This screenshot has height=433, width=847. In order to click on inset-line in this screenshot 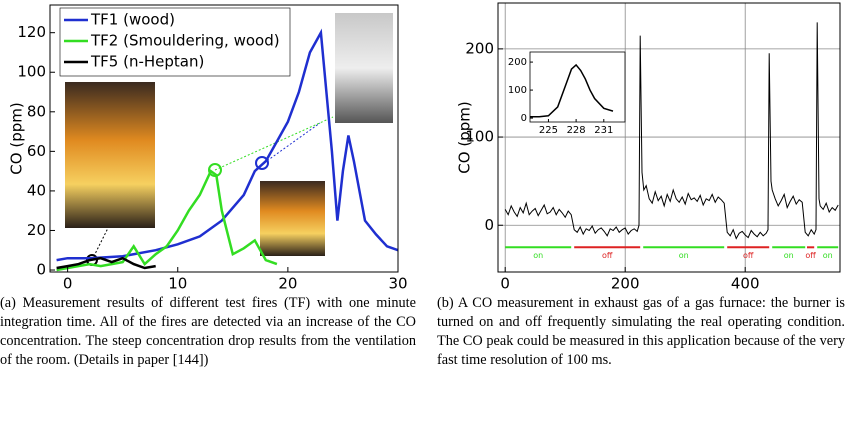, I will do `click(572, 90)`.